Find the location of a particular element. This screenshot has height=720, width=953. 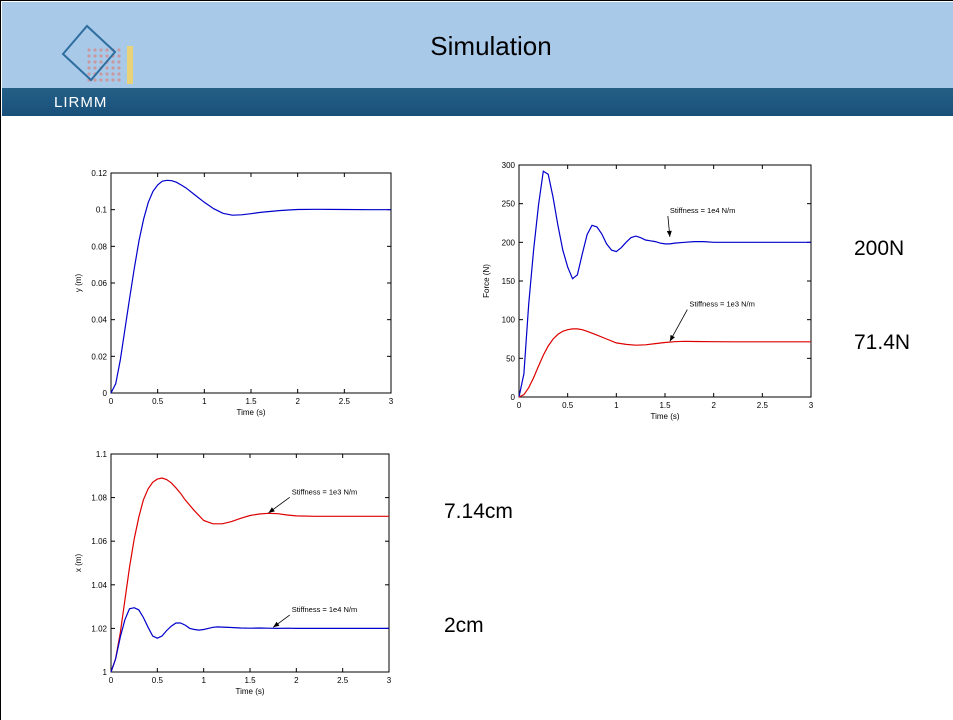

y-axis-label: y (m) is located at coordinates (78, 283).